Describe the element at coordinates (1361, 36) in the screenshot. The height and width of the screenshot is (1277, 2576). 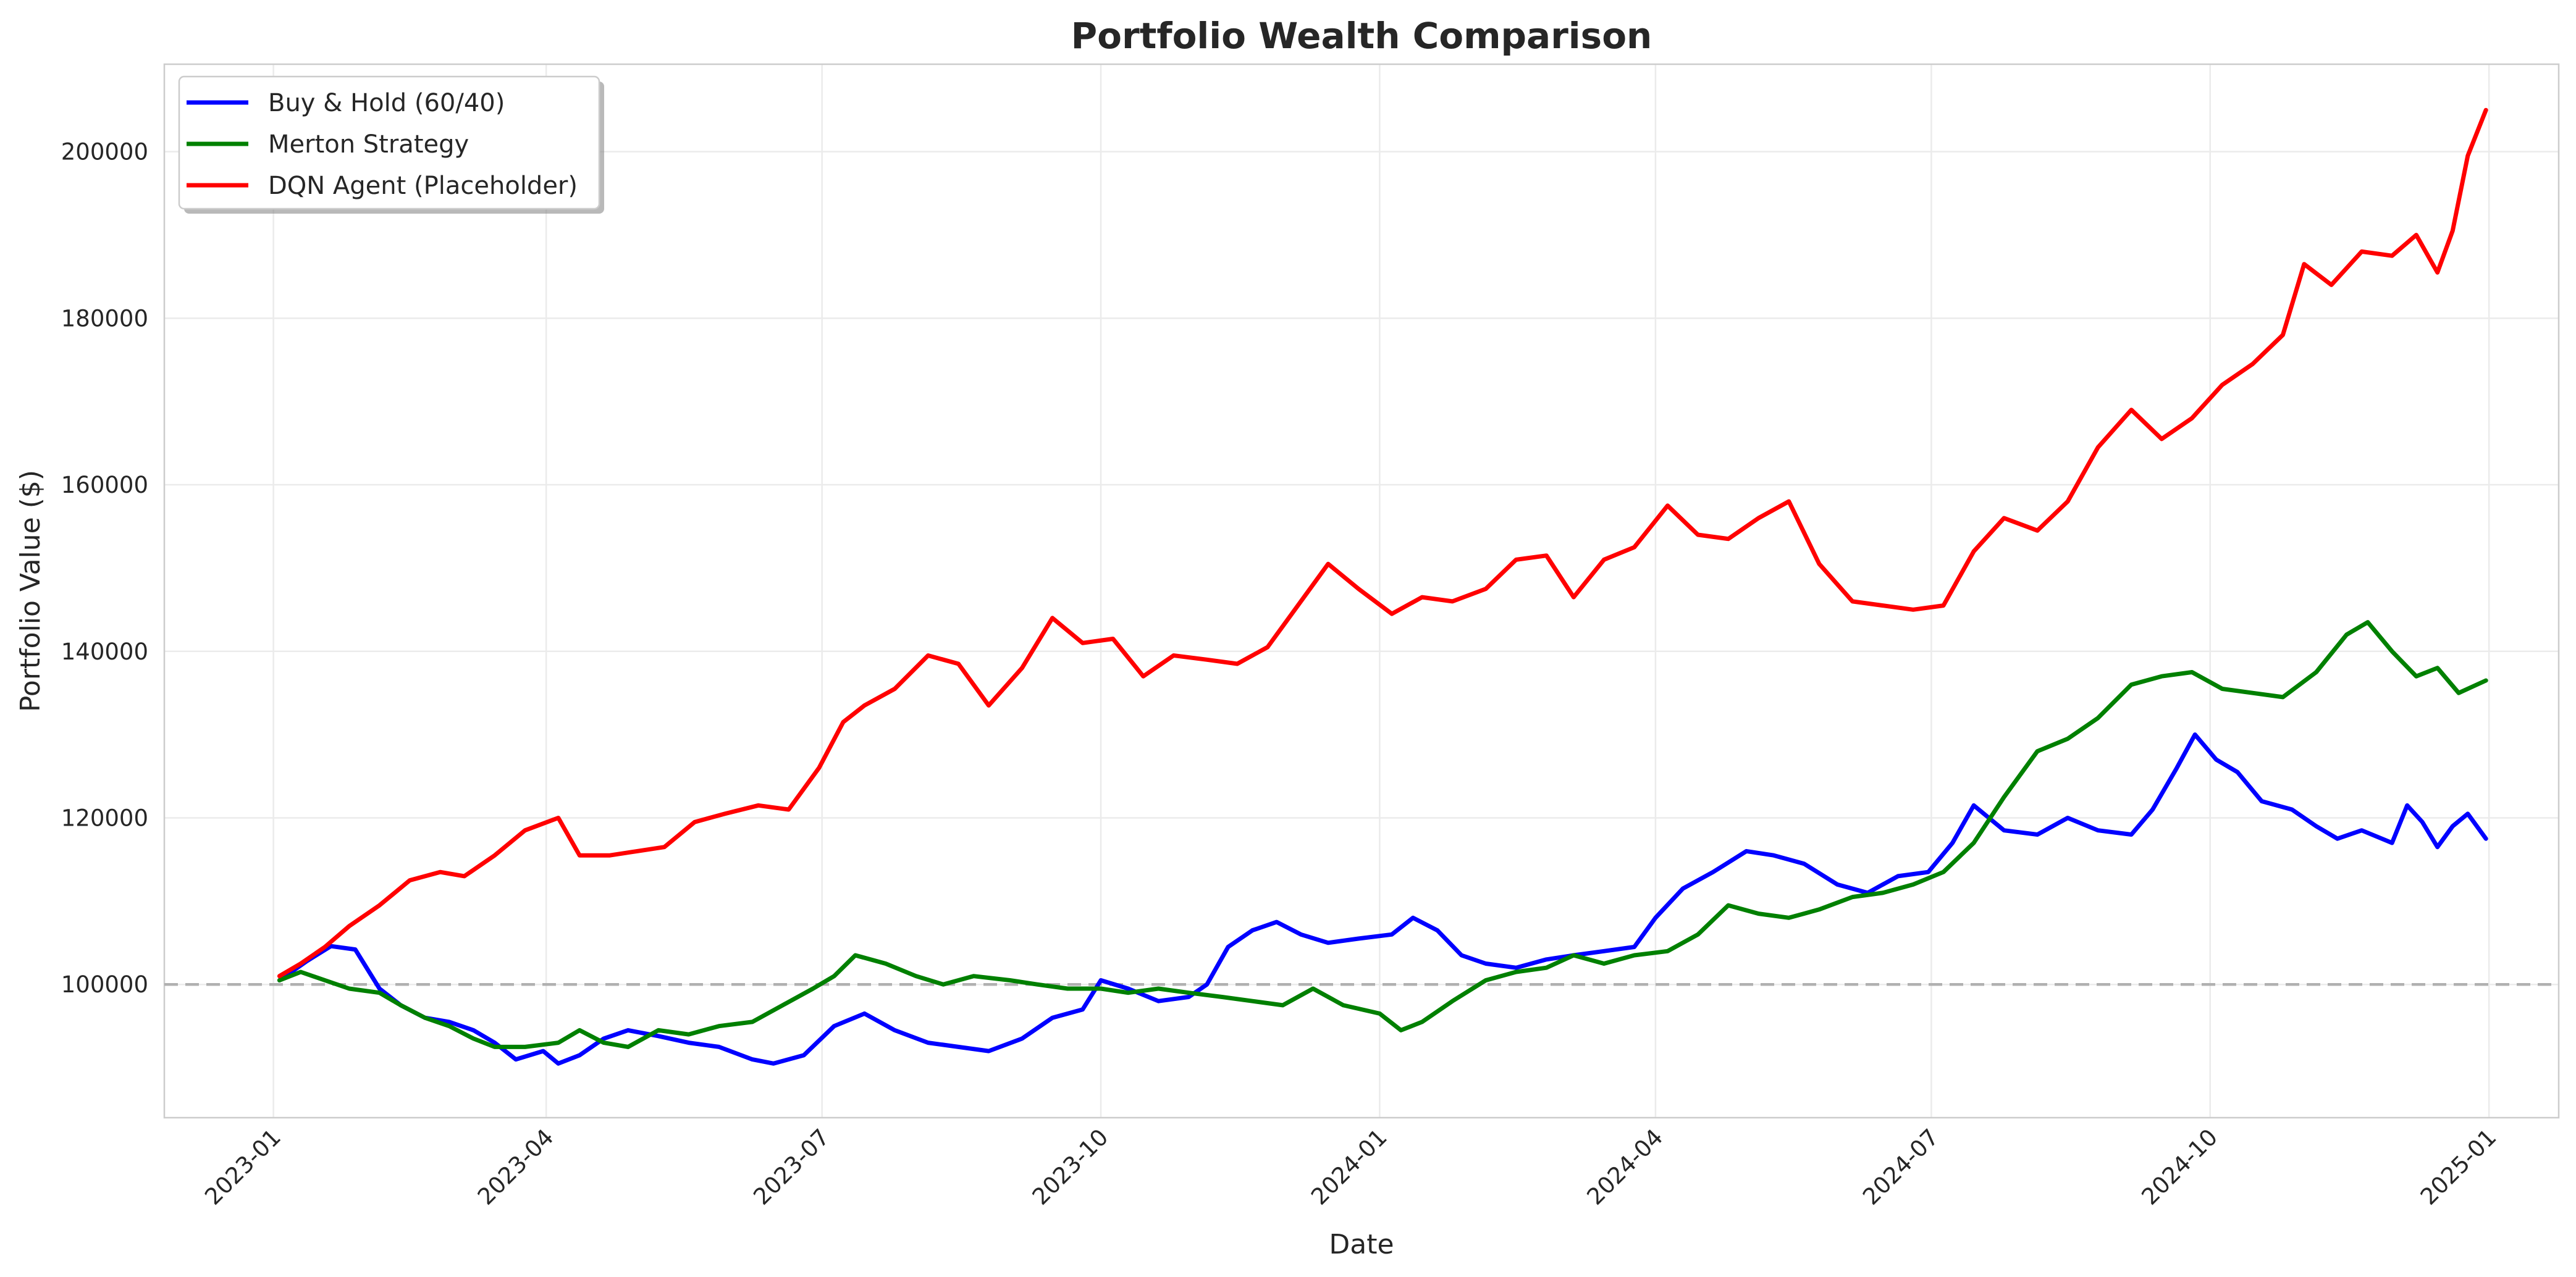
I see `chart-title: Portfolio Wealth Comparison` at that location.